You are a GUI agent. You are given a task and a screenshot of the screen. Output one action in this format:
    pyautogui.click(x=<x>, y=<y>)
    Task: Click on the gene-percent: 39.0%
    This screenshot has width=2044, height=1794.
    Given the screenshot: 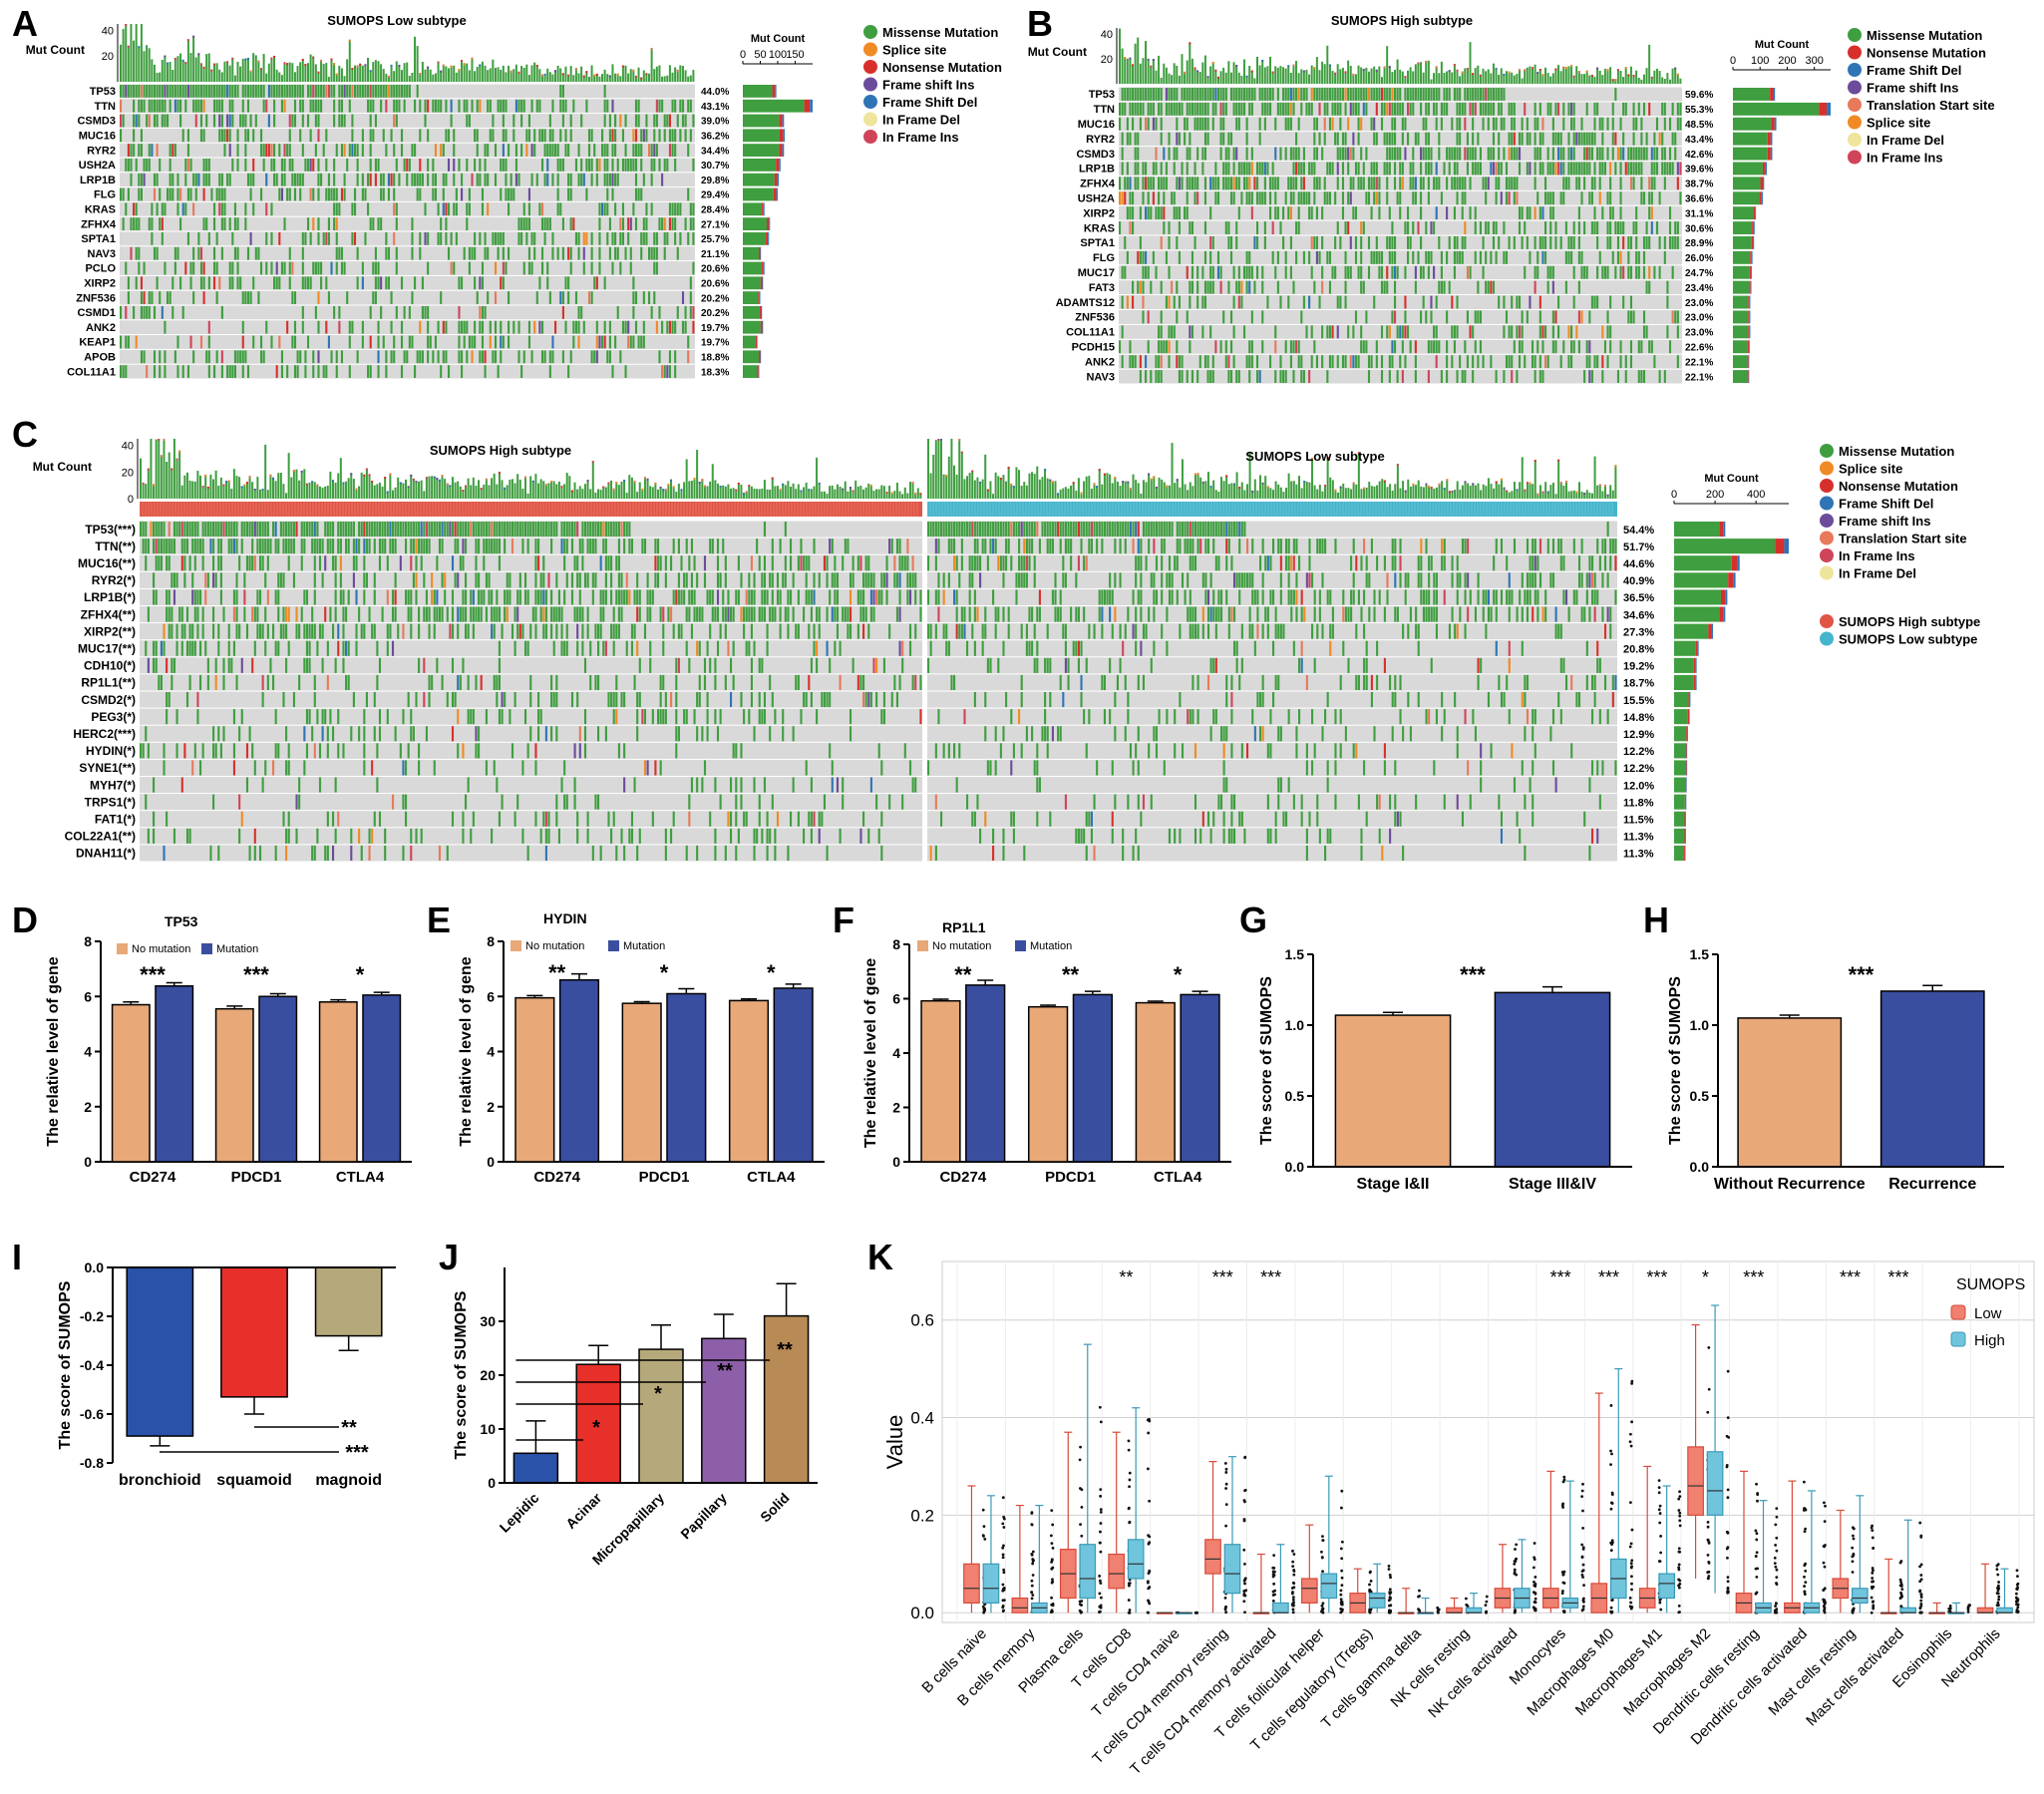 What is the action you would take?
    pyautogui.click(x=715, y=122)
    